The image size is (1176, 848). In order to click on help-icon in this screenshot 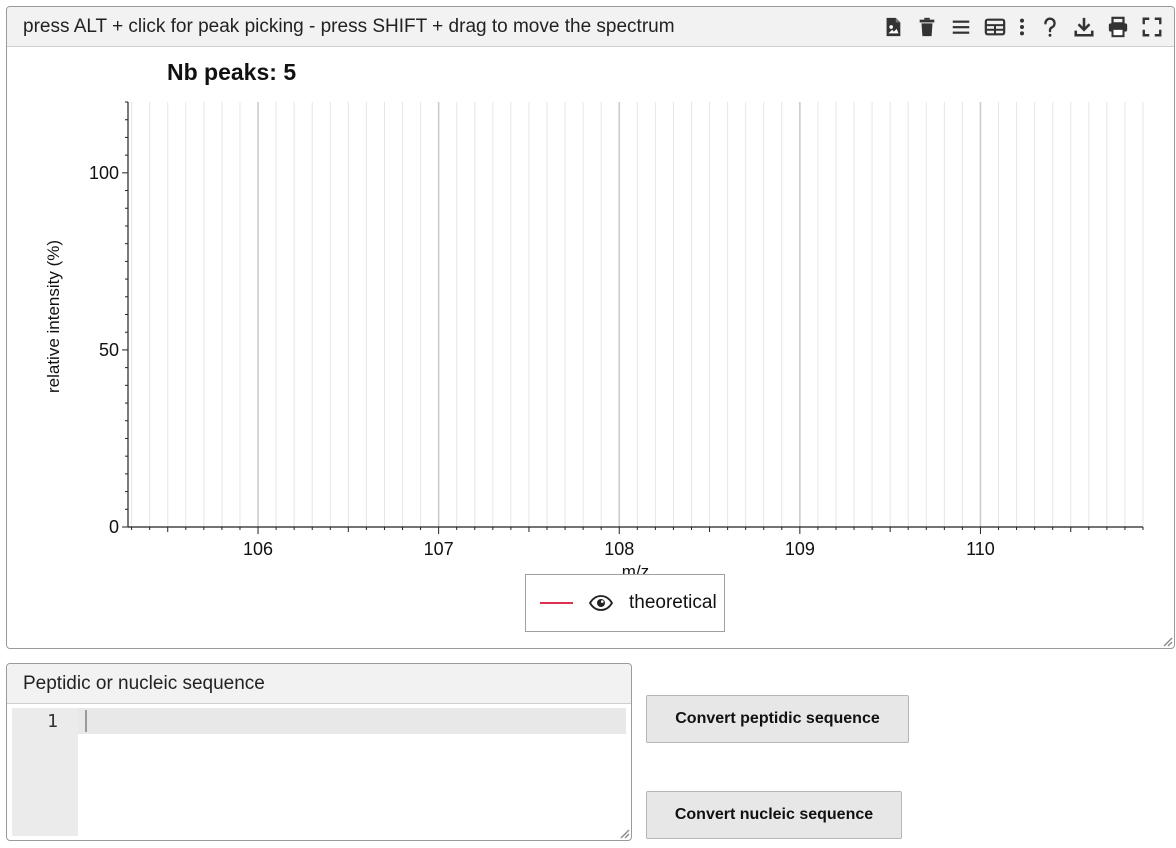, I will do `click(1049, 26)`.